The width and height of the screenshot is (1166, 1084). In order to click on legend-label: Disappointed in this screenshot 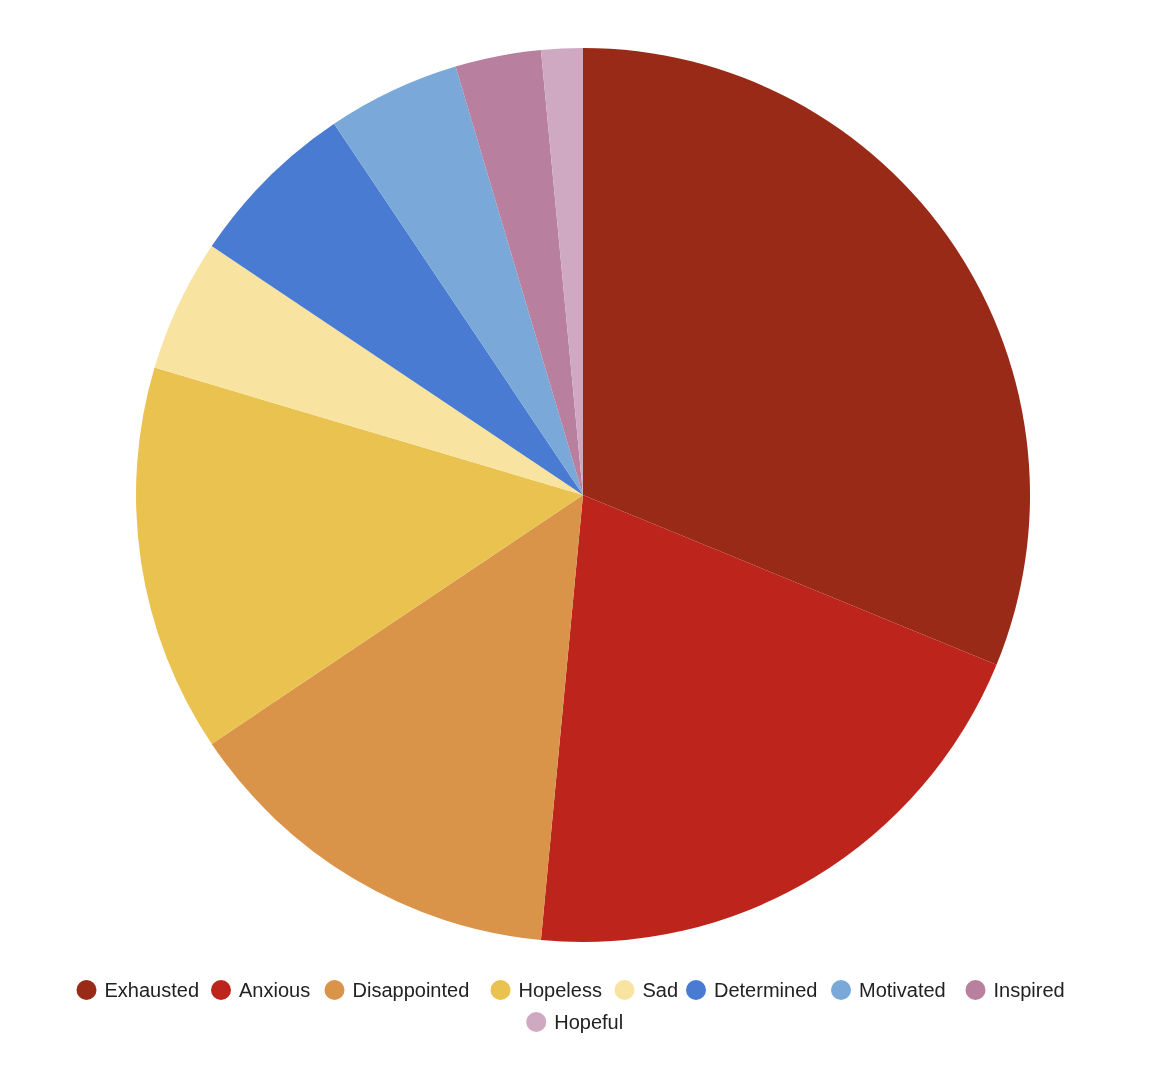, I will do `click(411, 990)`.